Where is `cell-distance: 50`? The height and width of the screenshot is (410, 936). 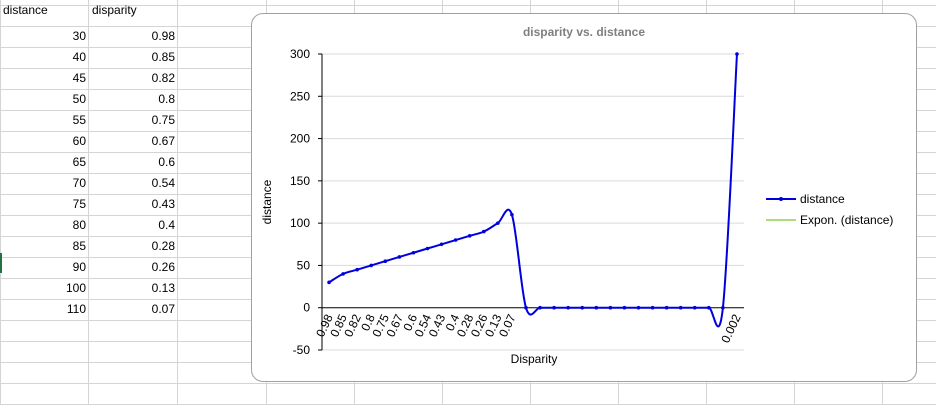
cell-distance: 50 is located at coordinates (79, 99).